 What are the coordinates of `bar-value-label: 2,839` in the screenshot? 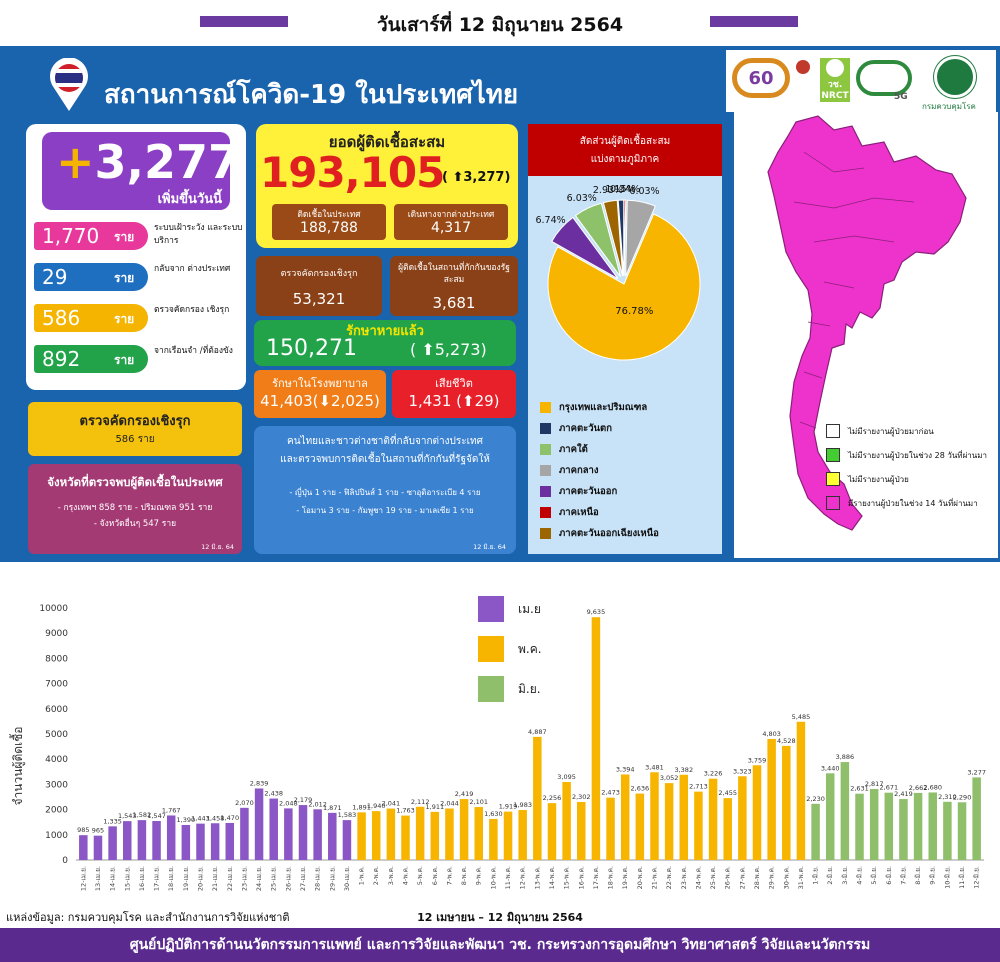 It's located at (259, 783).